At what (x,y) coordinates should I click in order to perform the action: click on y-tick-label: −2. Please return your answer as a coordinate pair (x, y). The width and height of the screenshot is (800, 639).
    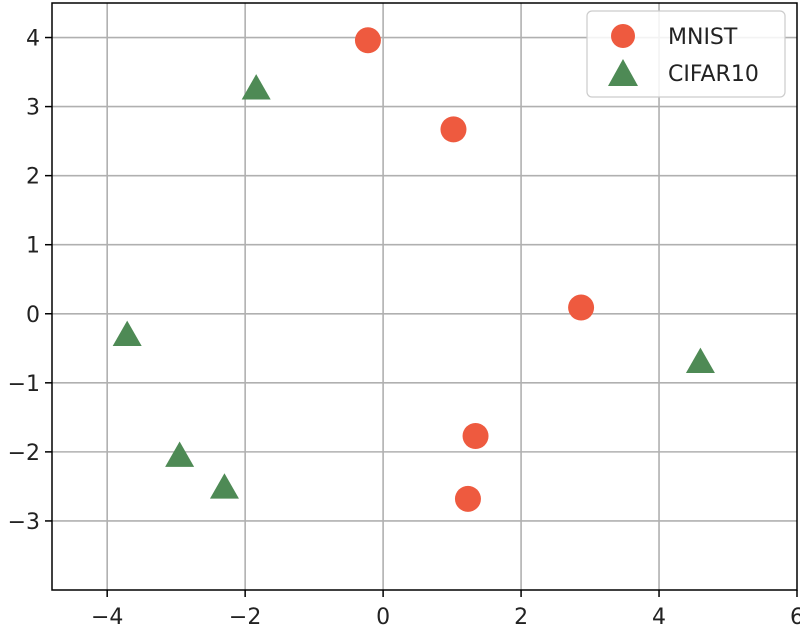
    Looking at the image, I should click on (24, 453).